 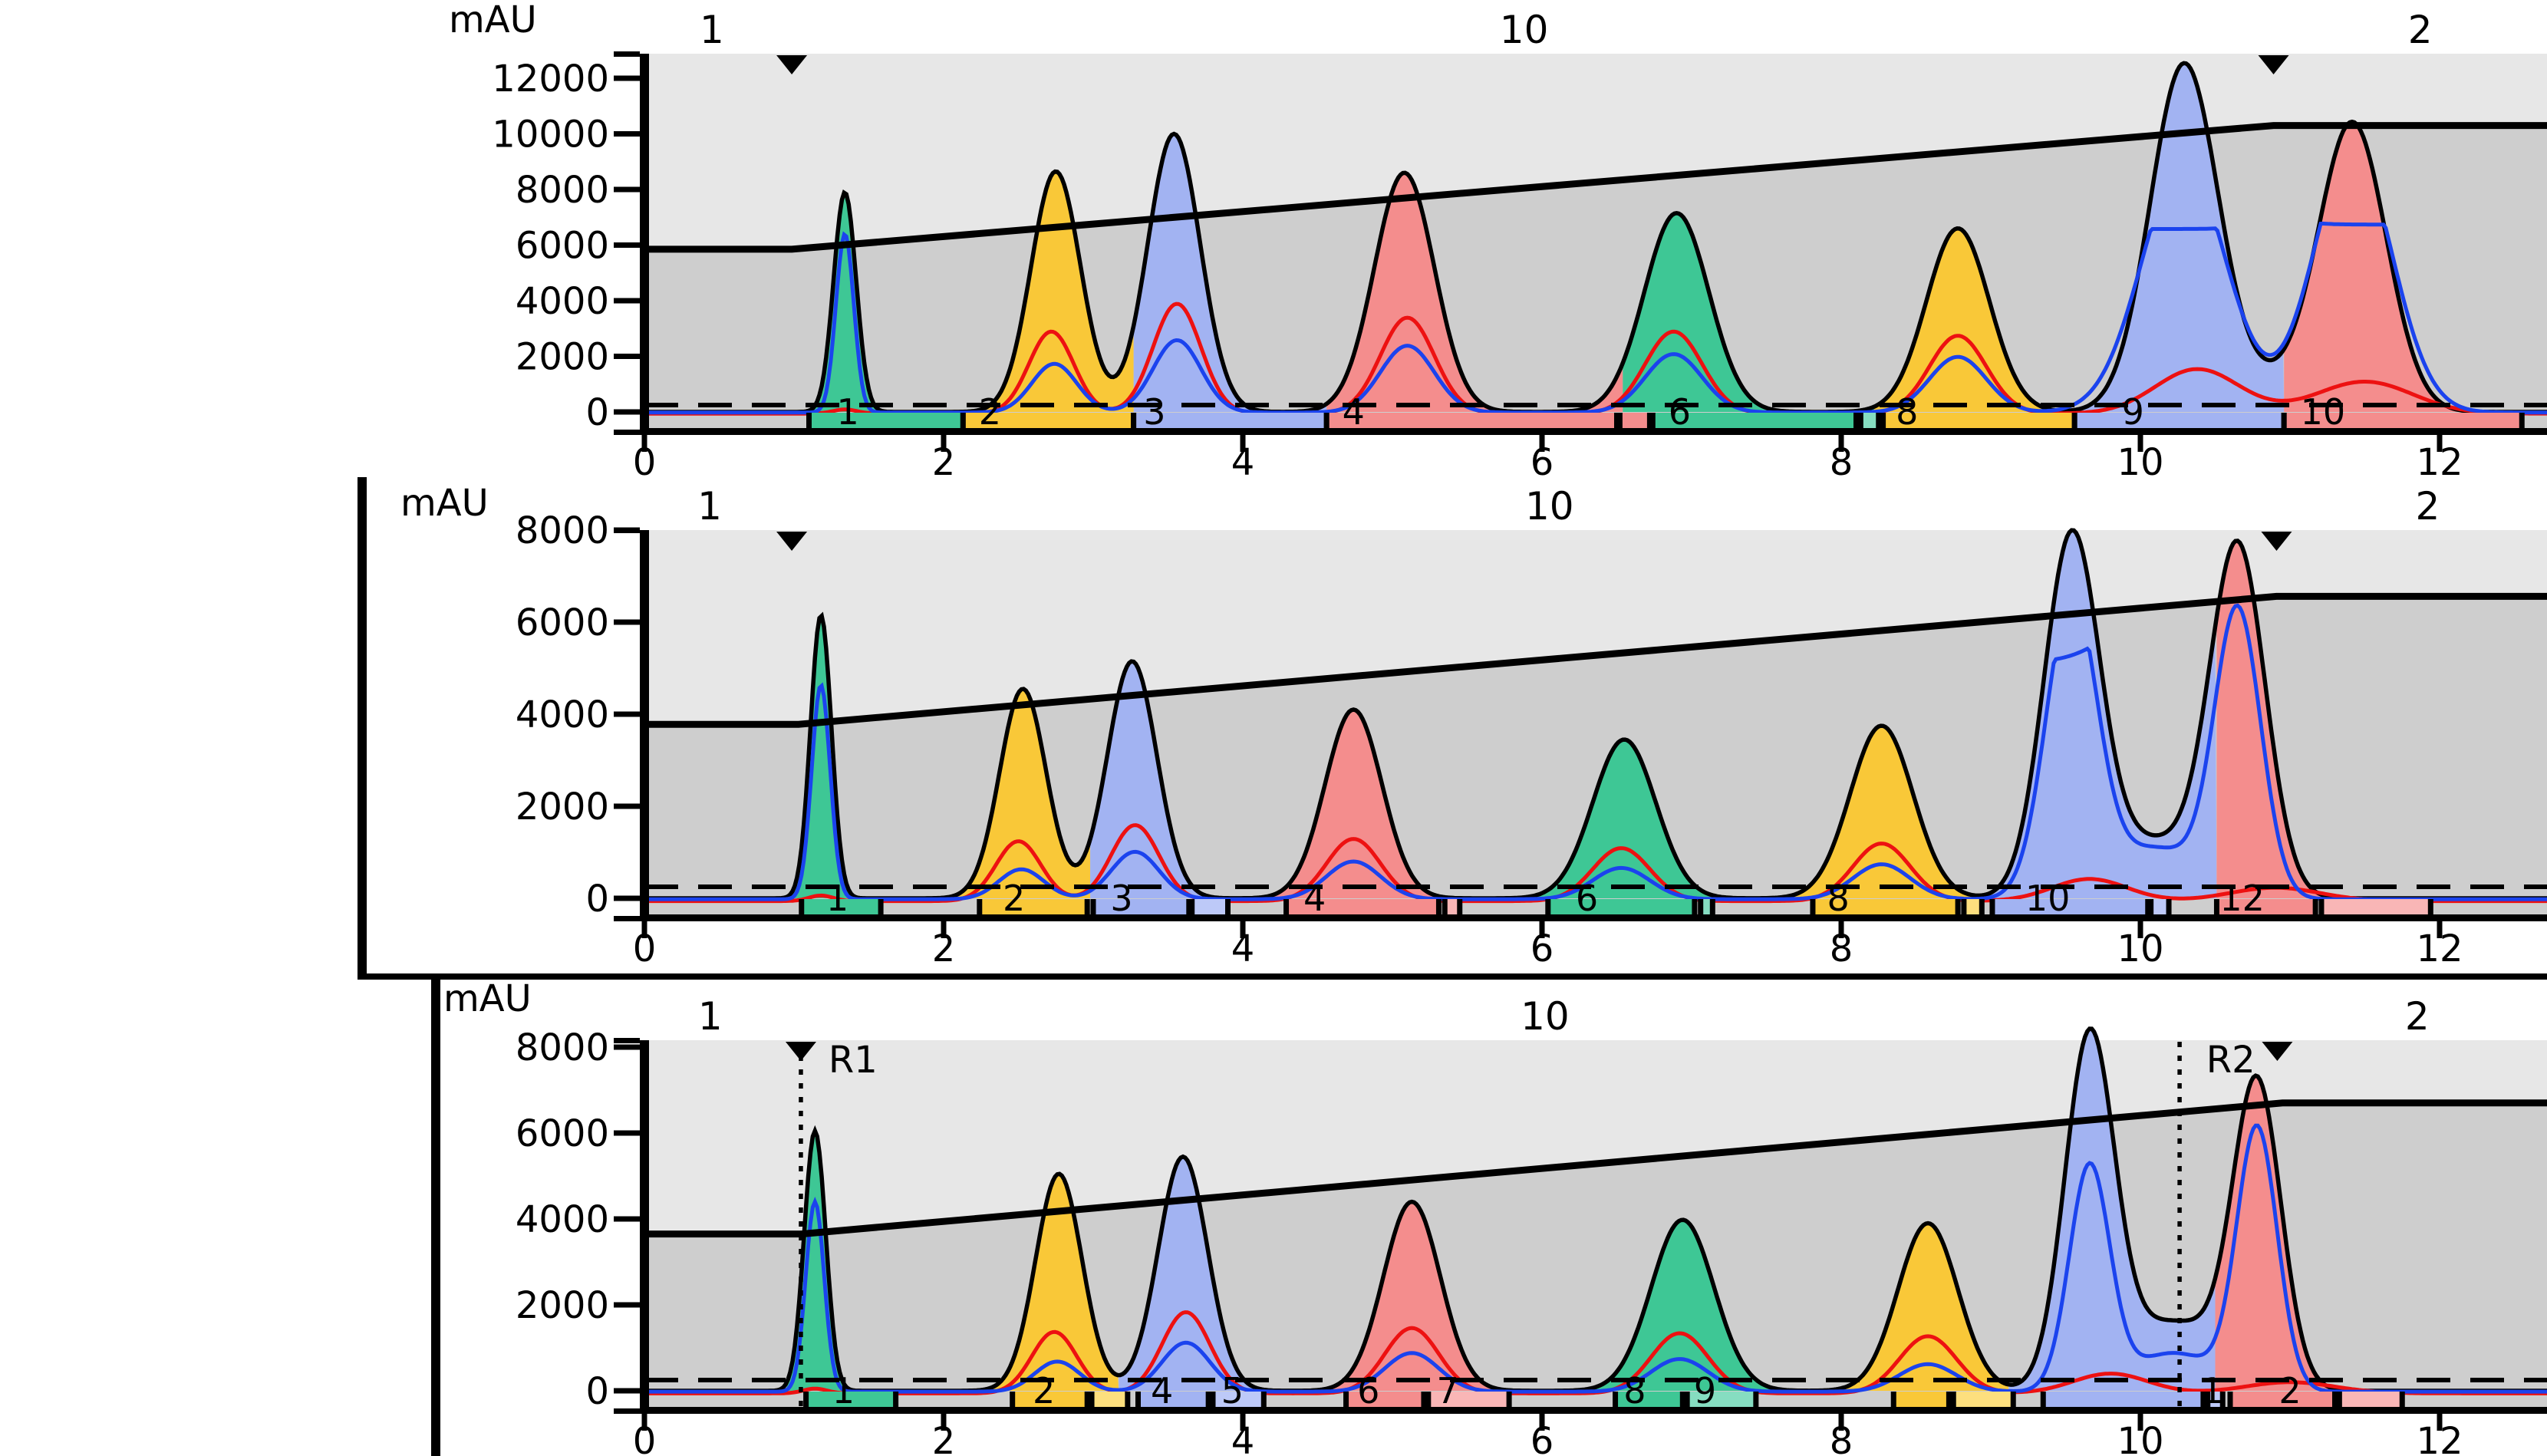 I want to click on y-axis-tick-label: 2000, so click(x=562, y=807).